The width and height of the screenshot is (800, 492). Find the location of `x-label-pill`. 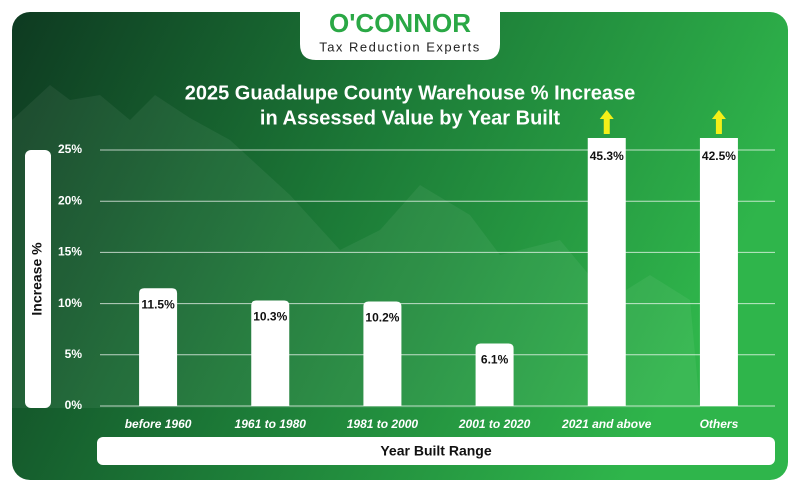

x-label-pill is located at coordinates (436, 451).